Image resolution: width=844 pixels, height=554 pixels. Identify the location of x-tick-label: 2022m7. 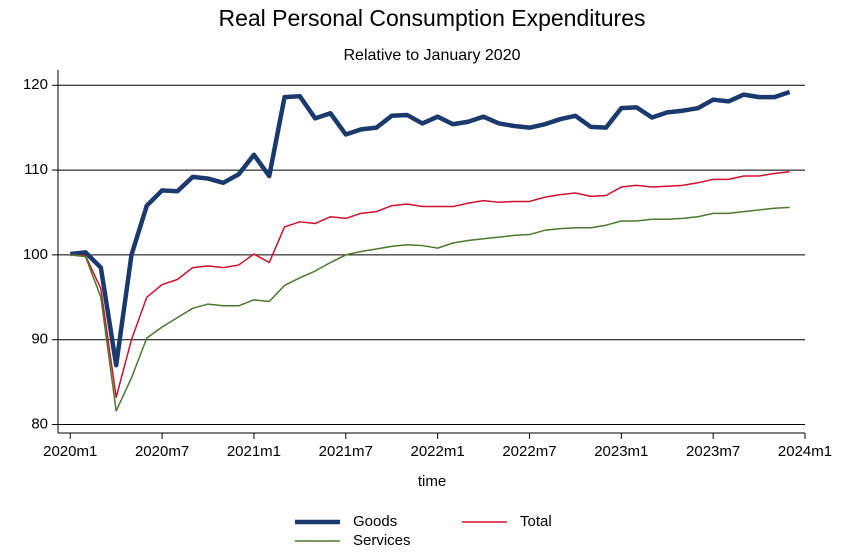
(529, 451).